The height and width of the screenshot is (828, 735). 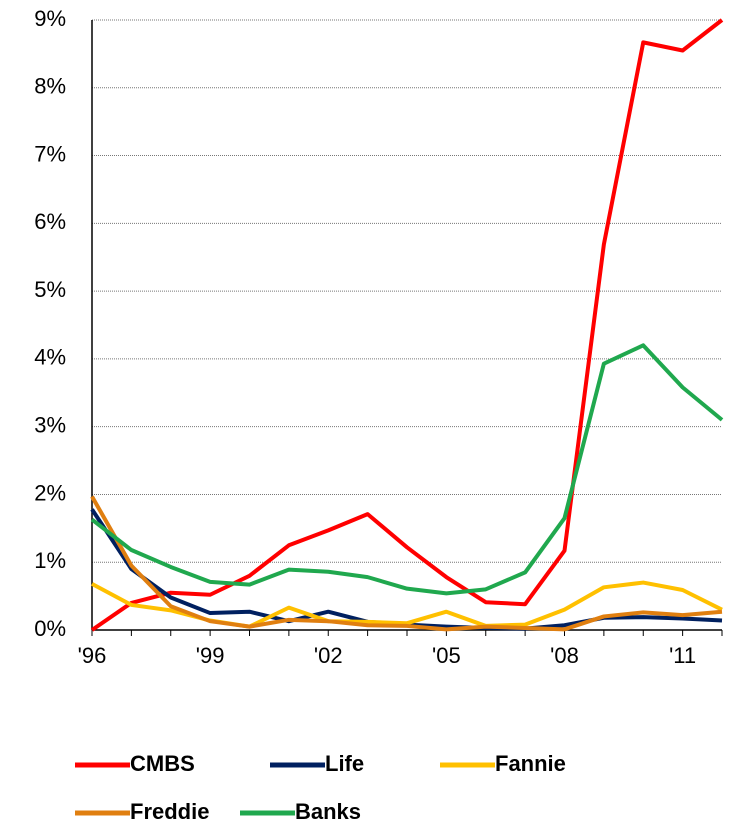 I want to click on x-tick-label: '08, so click(x=564, y=655).